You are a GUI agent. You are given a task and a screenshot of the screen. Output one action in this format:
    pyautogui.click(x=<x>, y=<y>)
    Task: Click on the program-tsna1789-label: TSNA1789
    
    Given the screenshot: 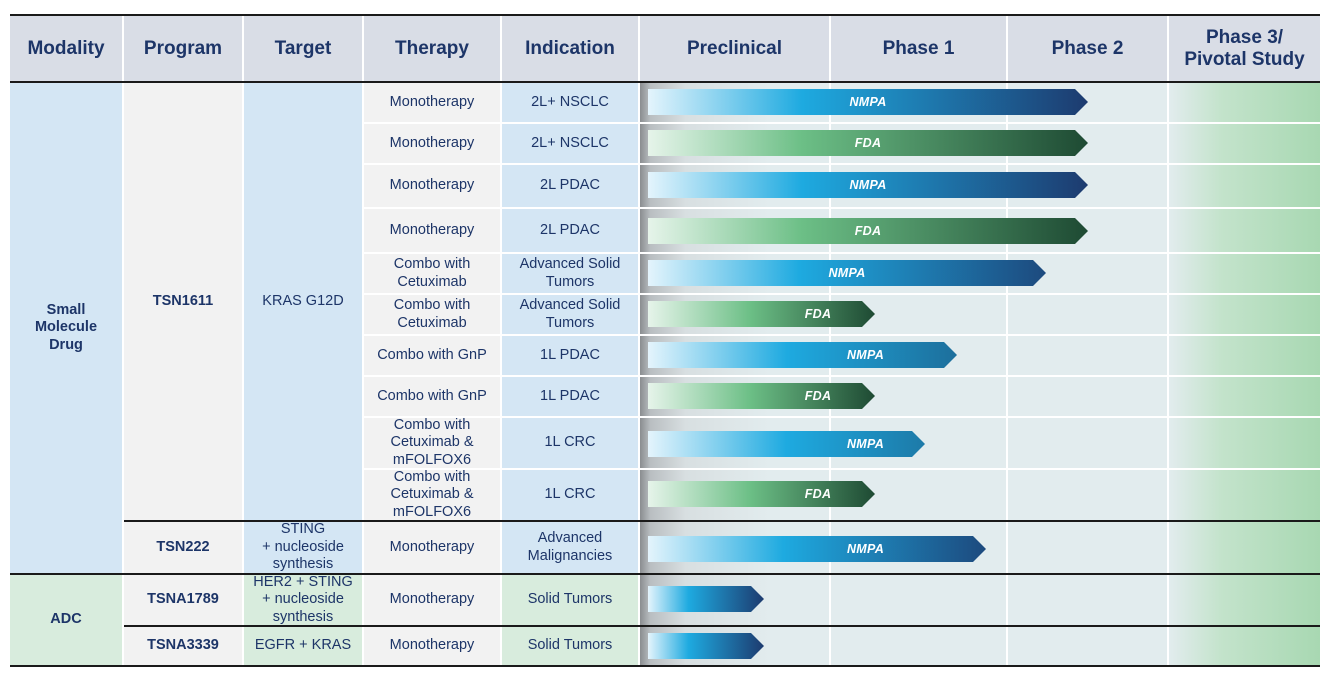 What is the action you would take?
    pyautogui.click(x=183, y=599)
    